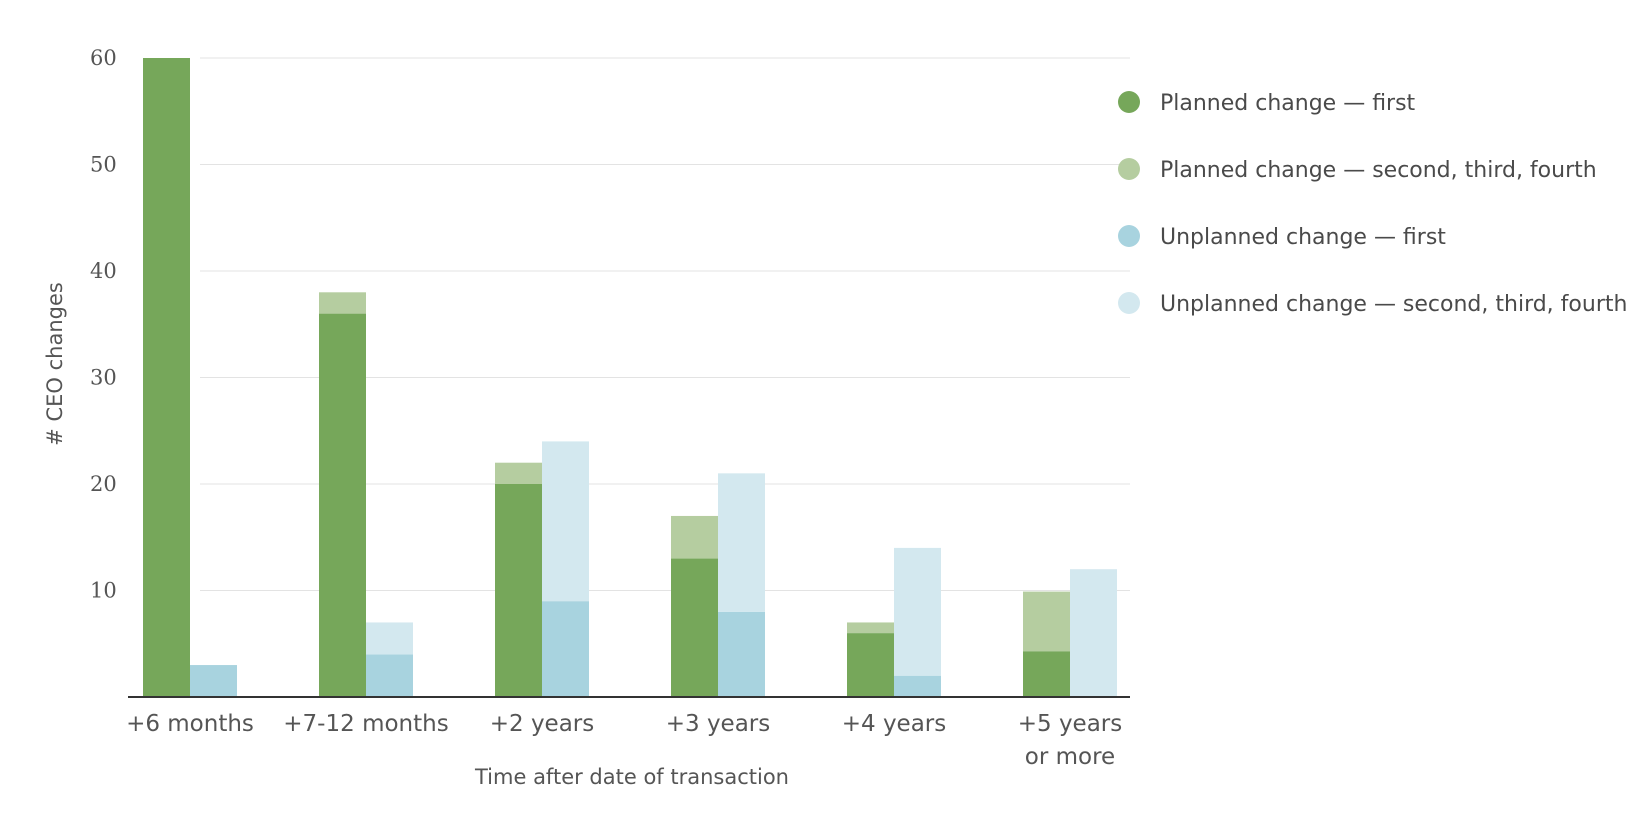  What do you see at coordinates (1070, 724) in the screenshot?
I see `x-tick-label: +5 years` at bounding box center [1070, 724].